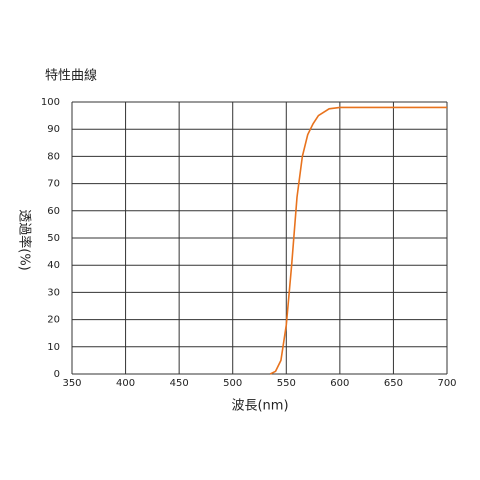 This screenshot has height=480, width=480. What do you see at coordinates (125, 383) in the screenshot?
I see `x-tick-label: 400` at bounding box center [125, 383].